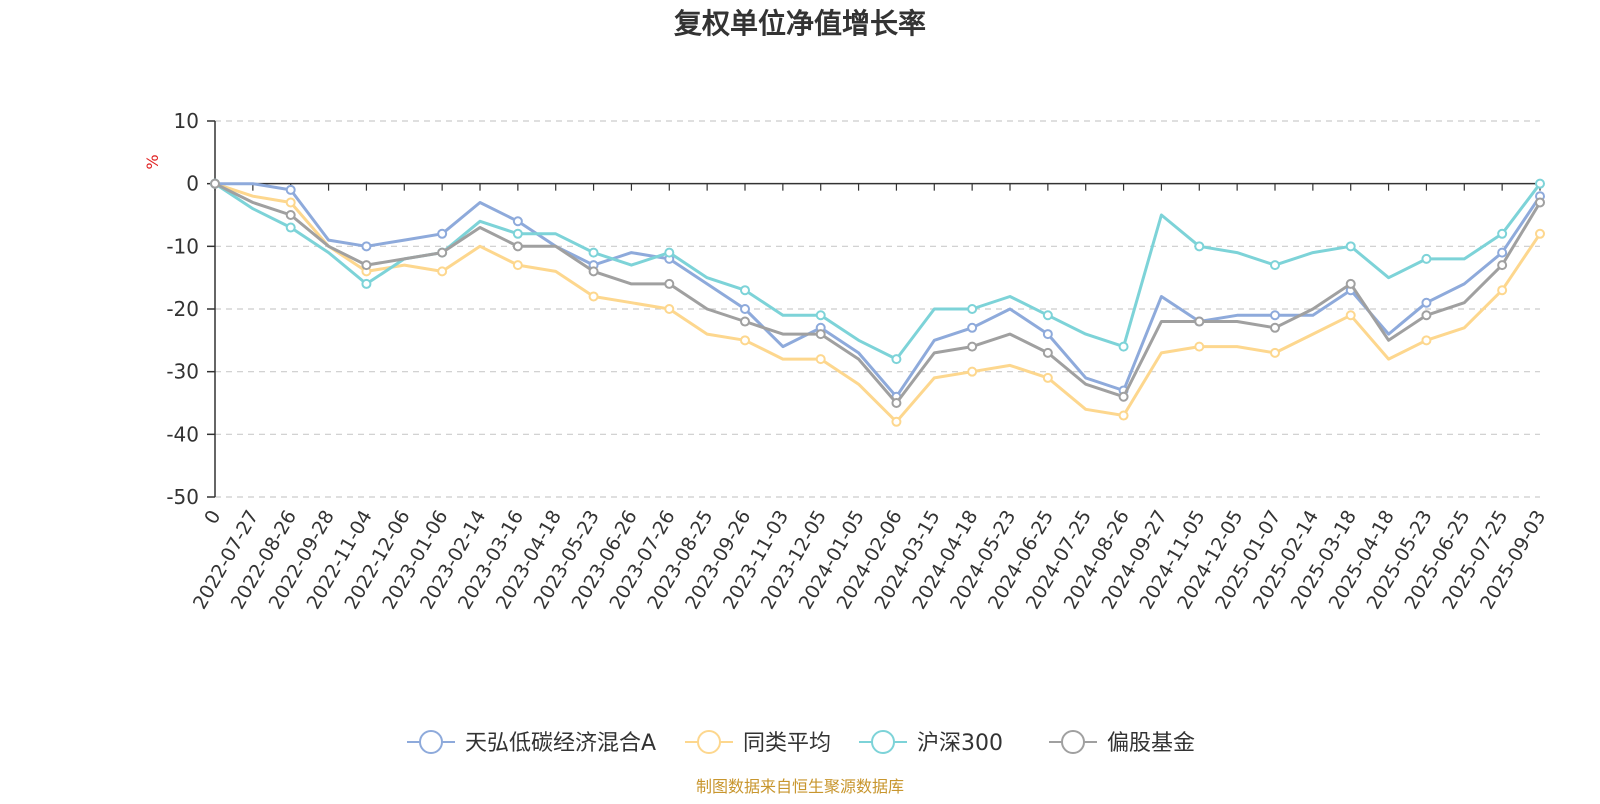 This screenshot has height=804, width=1600. I want to click on legend-item: 同类平均, so click(758, 743).